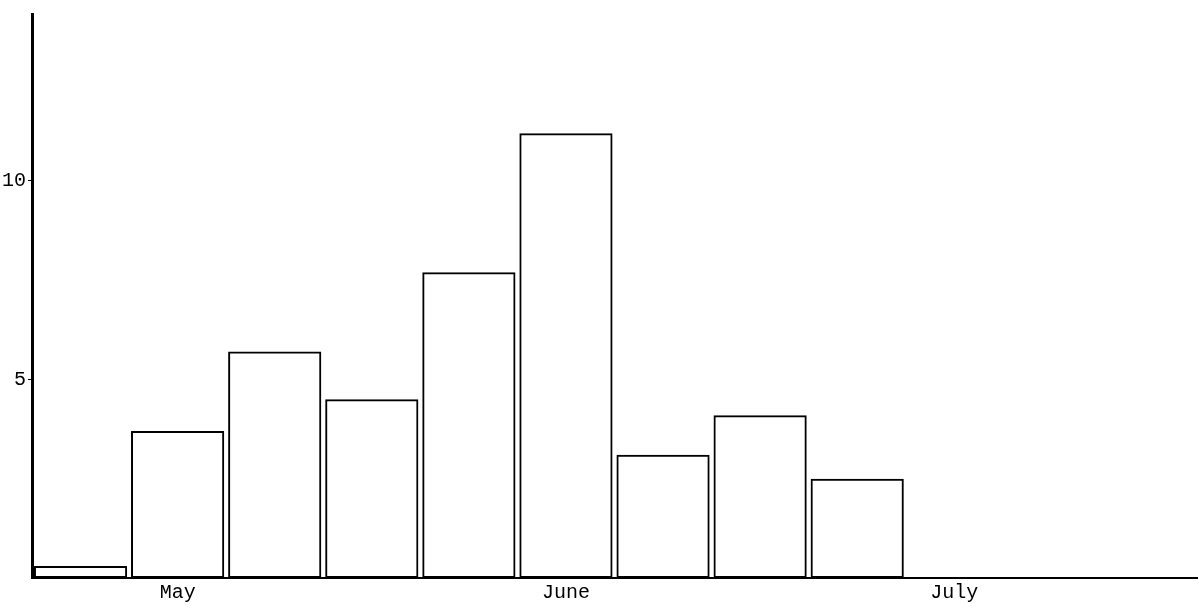  Describe the element at coordinates (177, 593) in the screenshot. I see `x-tick-label: May` at that location.